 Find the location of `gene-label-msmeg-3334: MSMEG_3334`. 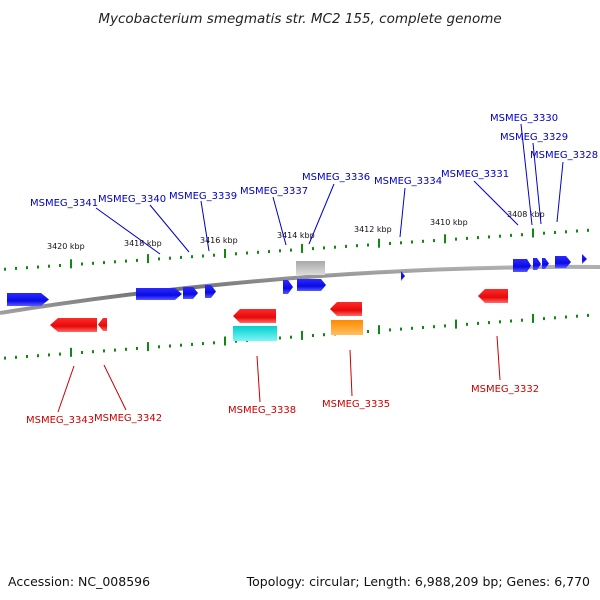

gene-label-msmeg-3334: MSMEG_3334 is located at coordinates (408, 181).